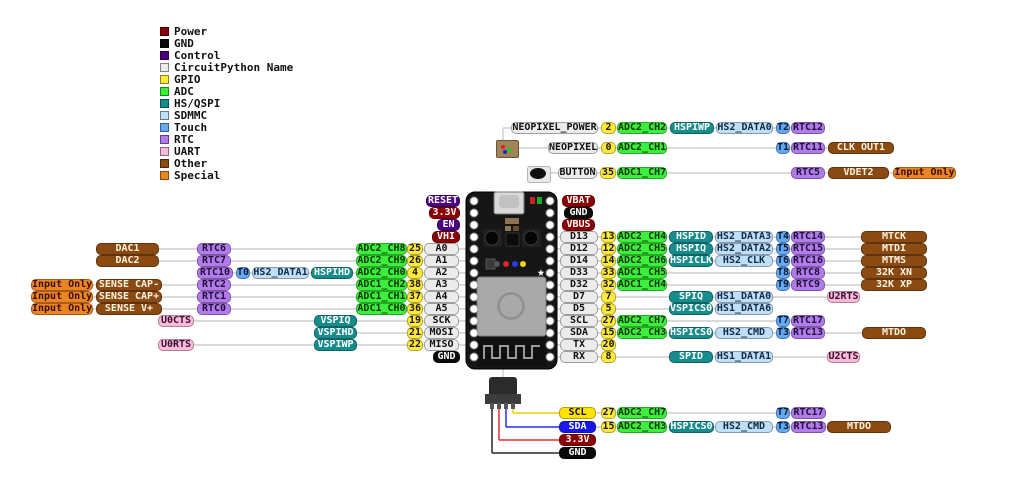 The width and height of the screenshot is (1024, 485). What do you see at coordinates (744, 128) in the screenshot?
I see `pin-chip-hs2-data0: HS2_DATA0` at bounding box center [744, 128].